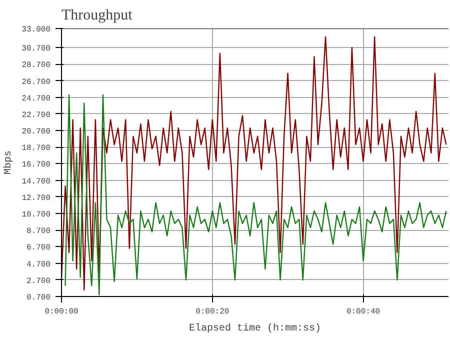  Describe the element at coordinates (255, 328) in the screenshot. I see `x-axis-title: Elapsed time (h:mm:ss)` at that location.